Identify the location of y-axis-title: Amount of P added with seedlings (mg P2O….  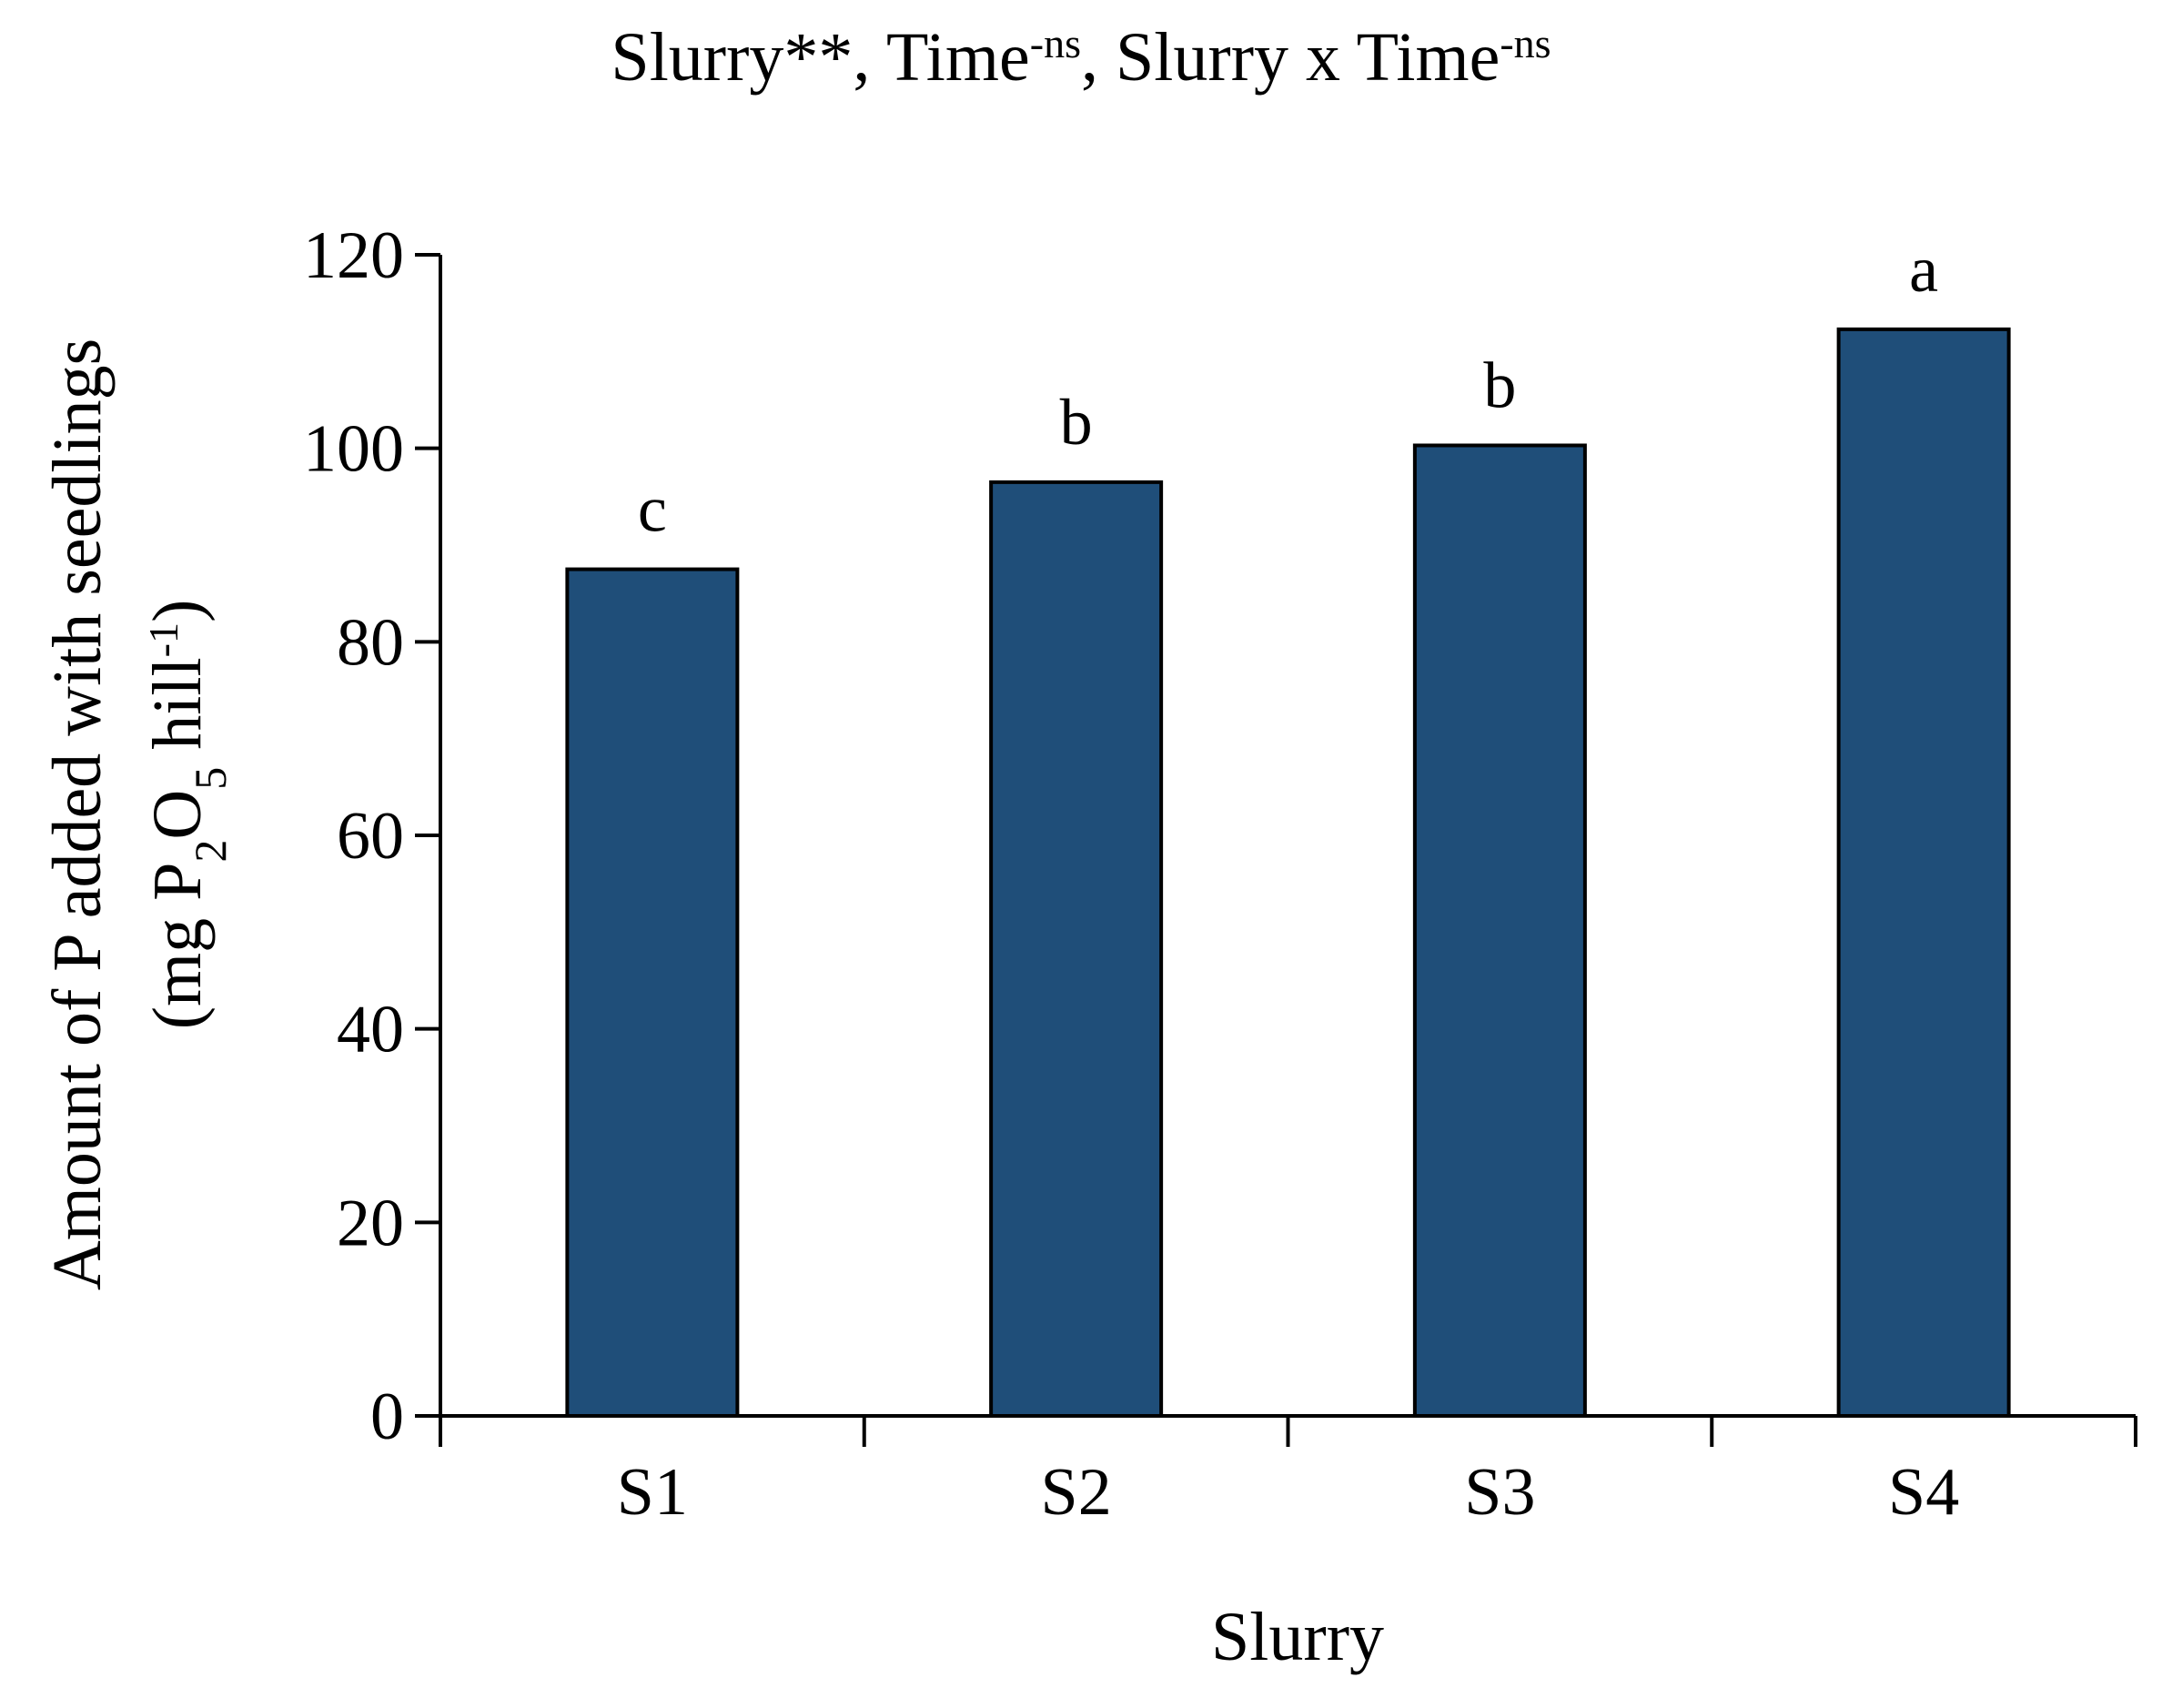
(137, 814).